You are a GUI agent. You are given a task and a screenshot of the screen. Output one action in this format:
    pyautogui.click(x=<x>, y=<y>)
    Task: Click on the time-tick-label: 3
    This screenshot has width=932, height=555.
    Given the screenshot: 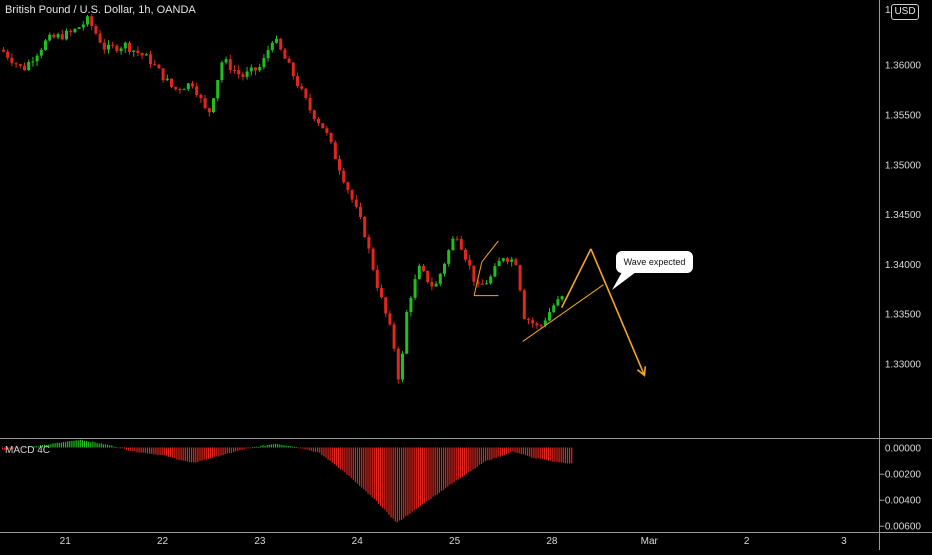 What is the action you would take?
    pyautogui.click(x=844, y=541)
    